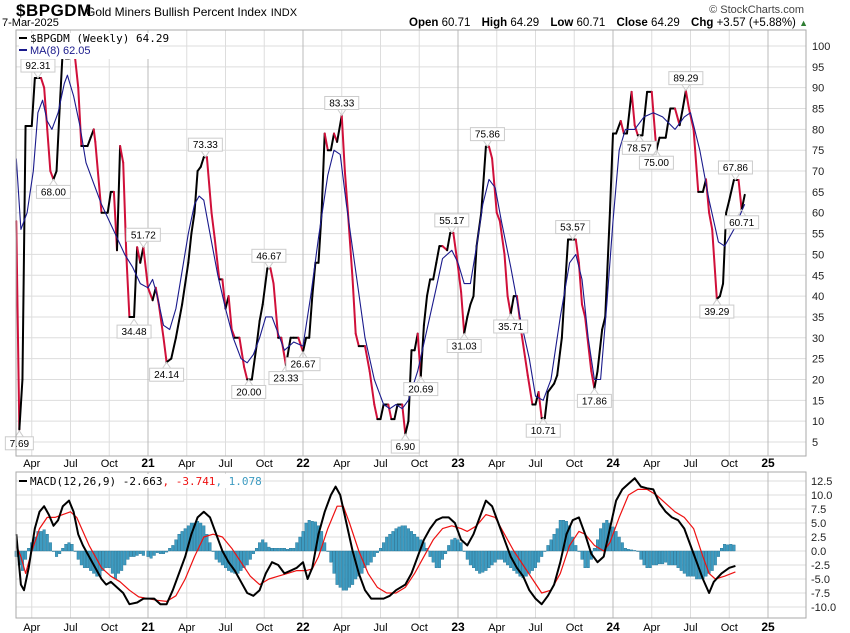  I want to click on price-annotation: 75.00, so click(656, 159).